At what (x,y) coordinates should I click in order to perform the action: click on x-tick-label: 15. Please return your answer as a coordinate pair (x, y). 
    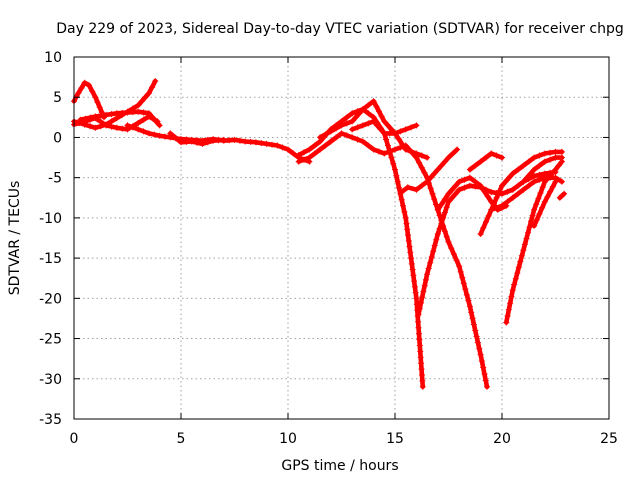
    Looking at the image, I should click on (395, 439).